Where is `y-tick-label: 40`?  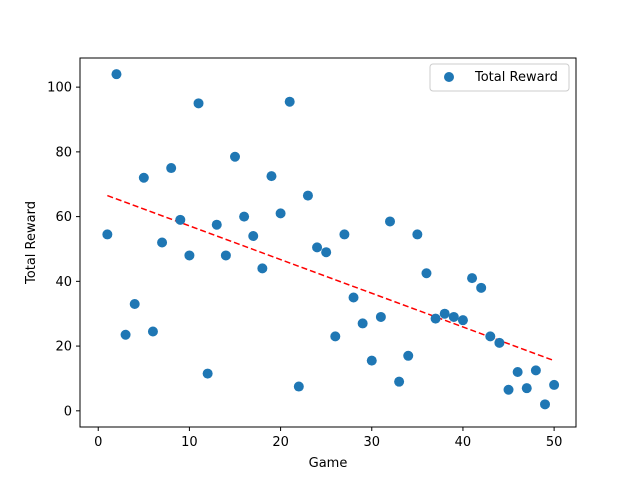 y-tick-label: 40 is located at coordinates (63, 282).